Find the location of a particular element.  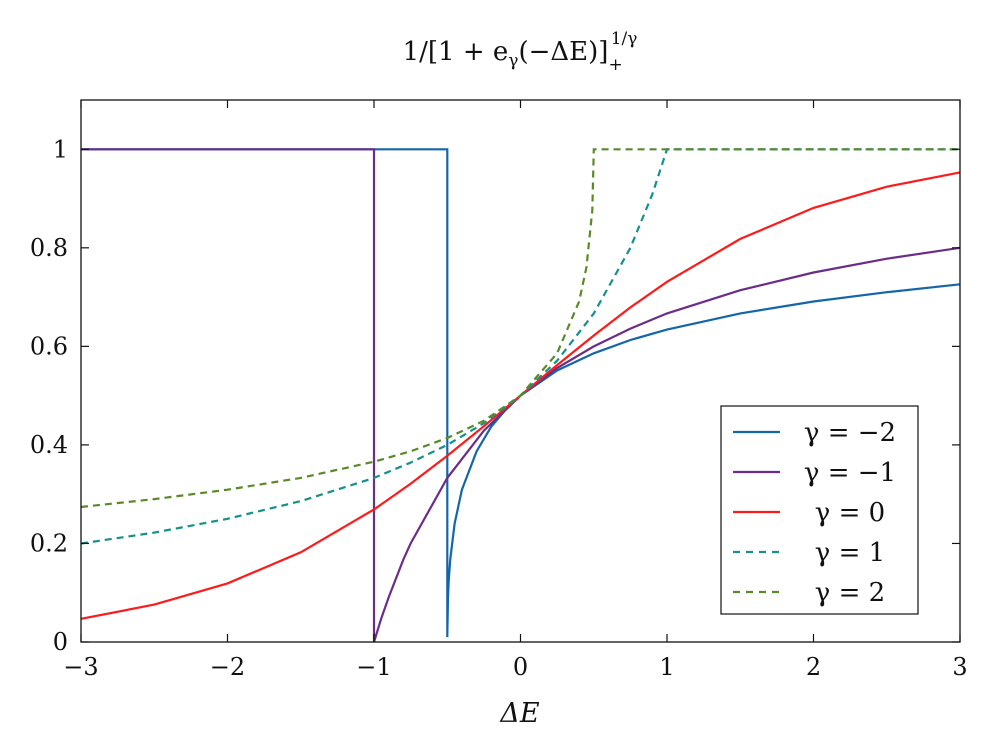

title-sup: 1/γ is located at coordinates (624, 39).